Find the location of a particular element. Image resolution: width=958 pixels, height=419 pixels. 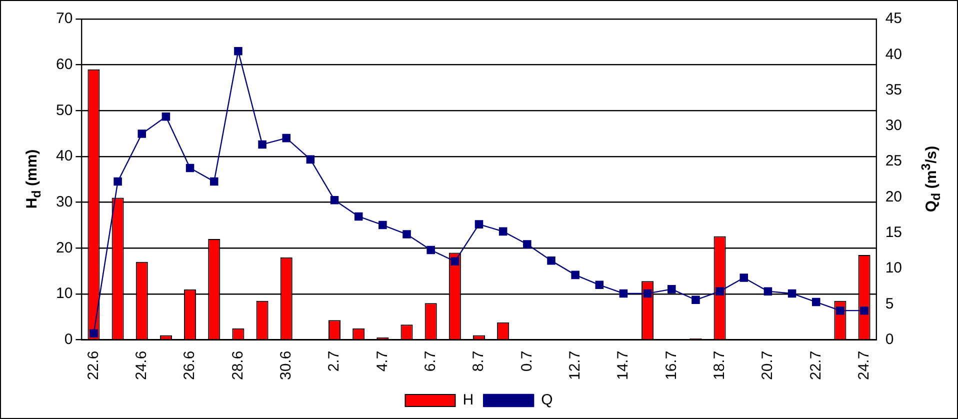

y2-tick-label: 30 is located at coordinates (893, 125).